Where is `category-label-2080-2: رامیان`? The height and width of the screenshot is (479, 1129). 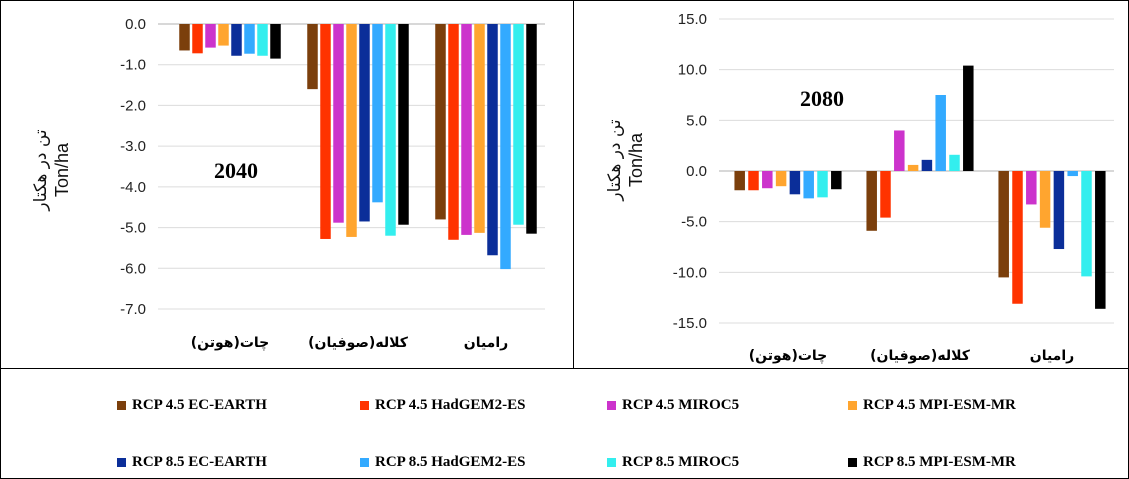 category-label-2080-2: رامیان is located at coordinates (1052, 356).